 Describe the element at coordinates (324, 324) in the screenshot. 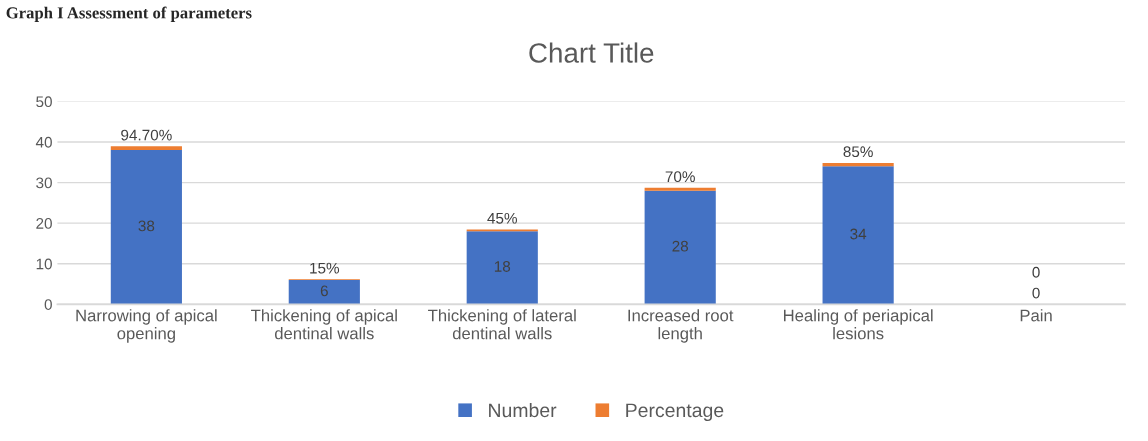

I see `x-tick-label: Thickening of apical dentinal walls` at that location.